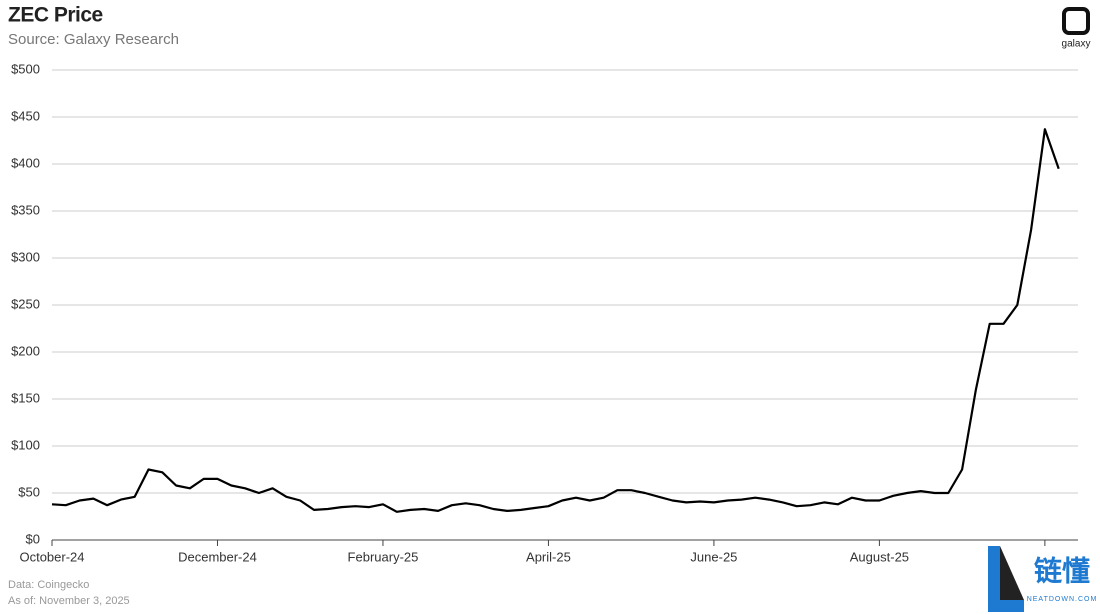  I want to click on logo-text: galaxy, so click(1076, 44).